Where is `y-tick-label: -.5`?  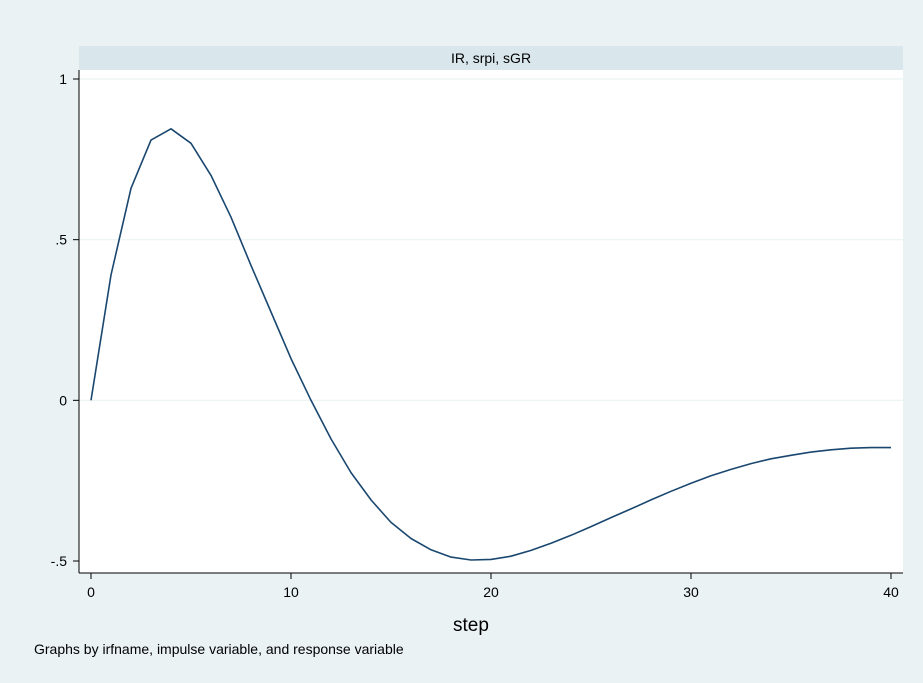
y-tick-label: -.5 is located at coordinates (59, 561).